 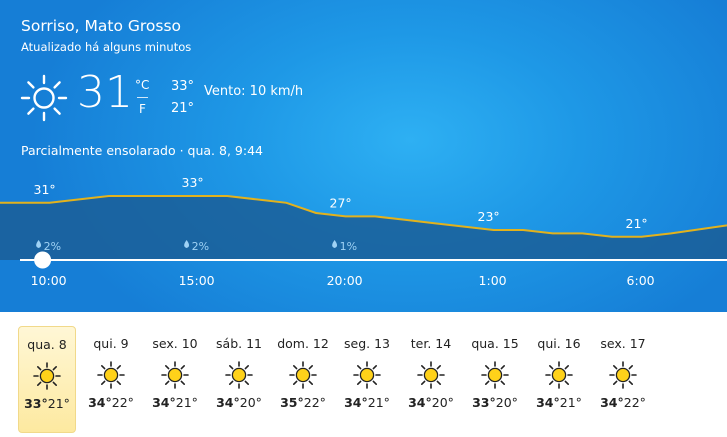 I want to click on today-high: 33°, so click(x=183, y=86).